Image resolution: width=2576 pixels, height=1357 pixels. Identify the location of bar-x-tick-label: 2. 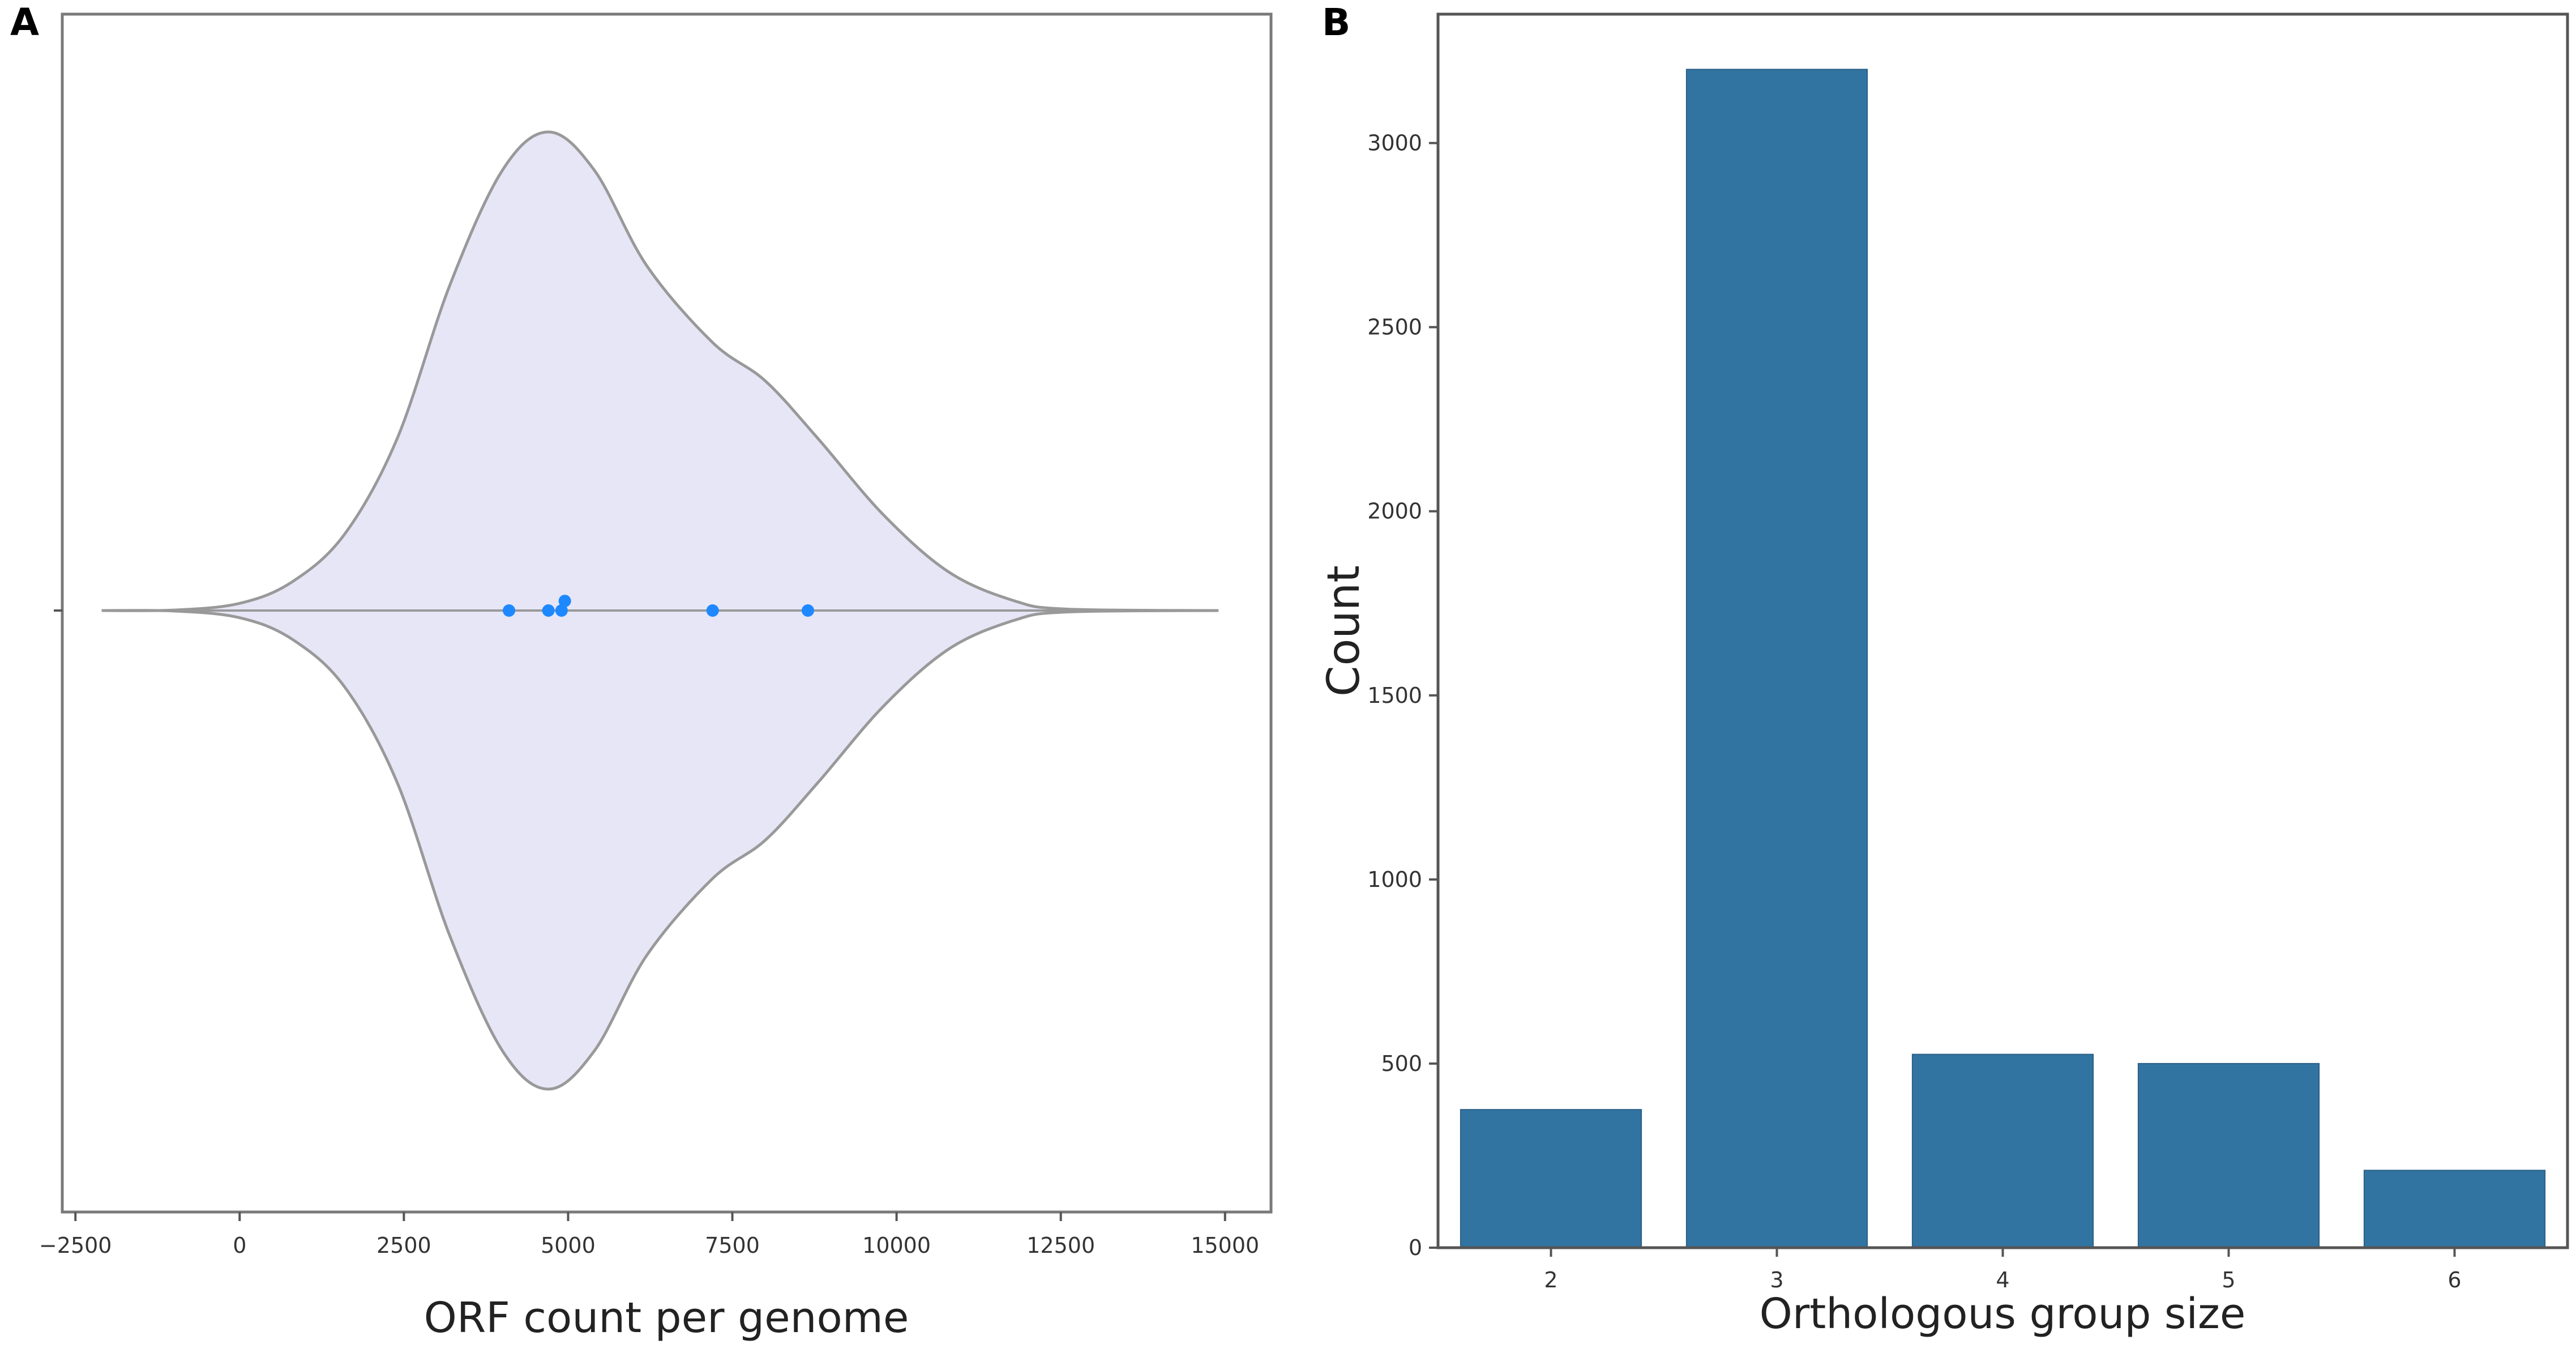
(1550, 1280).